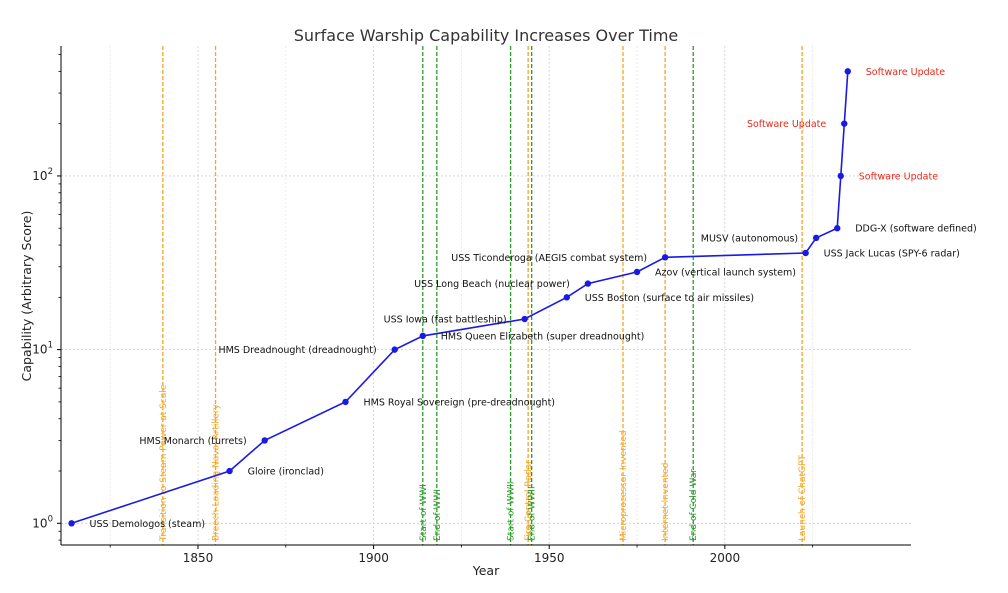 The image size is (1008, 593). Describe the element at coordinates (148, 524) in the screenshot. I see `data-point-label: USS Demologos (steam)` at that location.